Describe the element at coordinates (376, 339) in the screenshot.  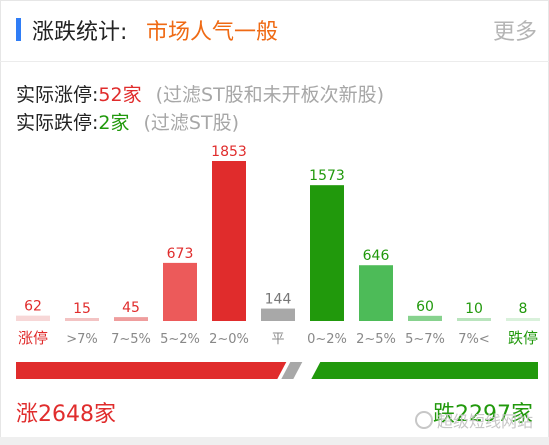
I see `category-tick-label: 2~5%` at that location.